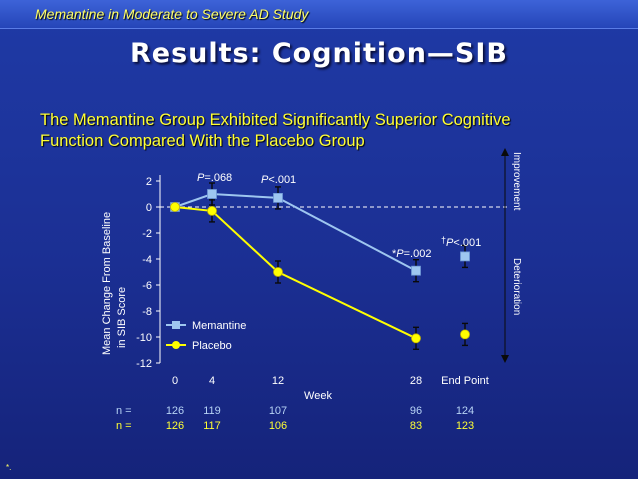 This screenshot has height=479, width=638. I want to click on annotation-week12: P<.001, so click(278, 180).